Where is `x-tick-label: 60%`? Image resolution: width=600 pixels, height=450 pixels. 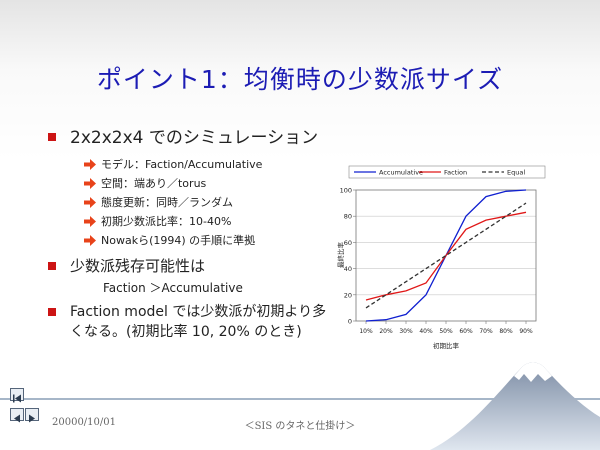 x-tick-label: 60% is located at coordinates (466, 331).